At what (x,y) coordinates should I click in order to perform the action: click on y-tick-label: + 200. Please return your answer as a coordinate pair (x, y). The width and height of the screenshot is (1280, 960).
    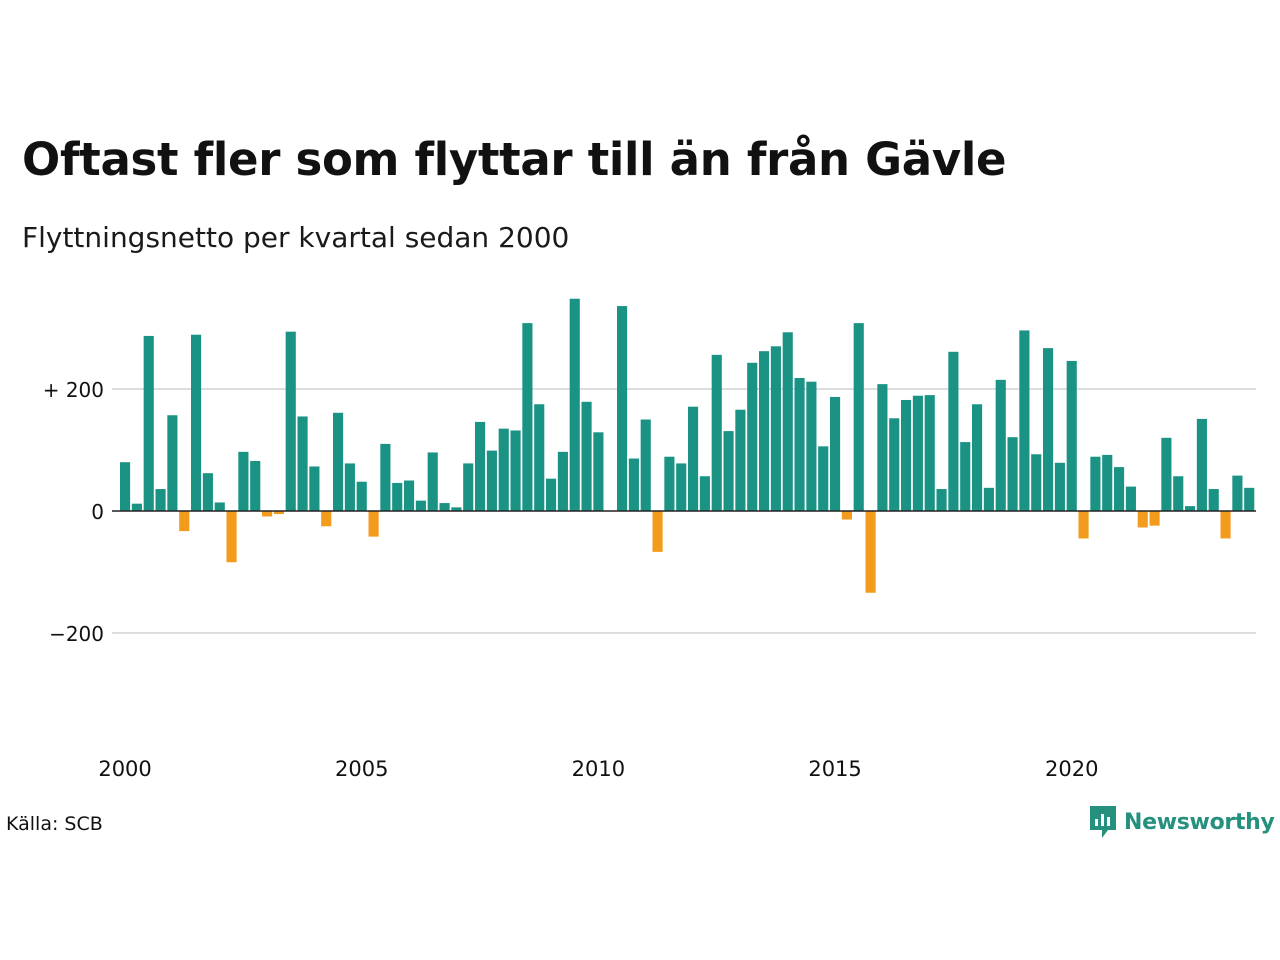
    Looking at the image, I should click on (73, 390).